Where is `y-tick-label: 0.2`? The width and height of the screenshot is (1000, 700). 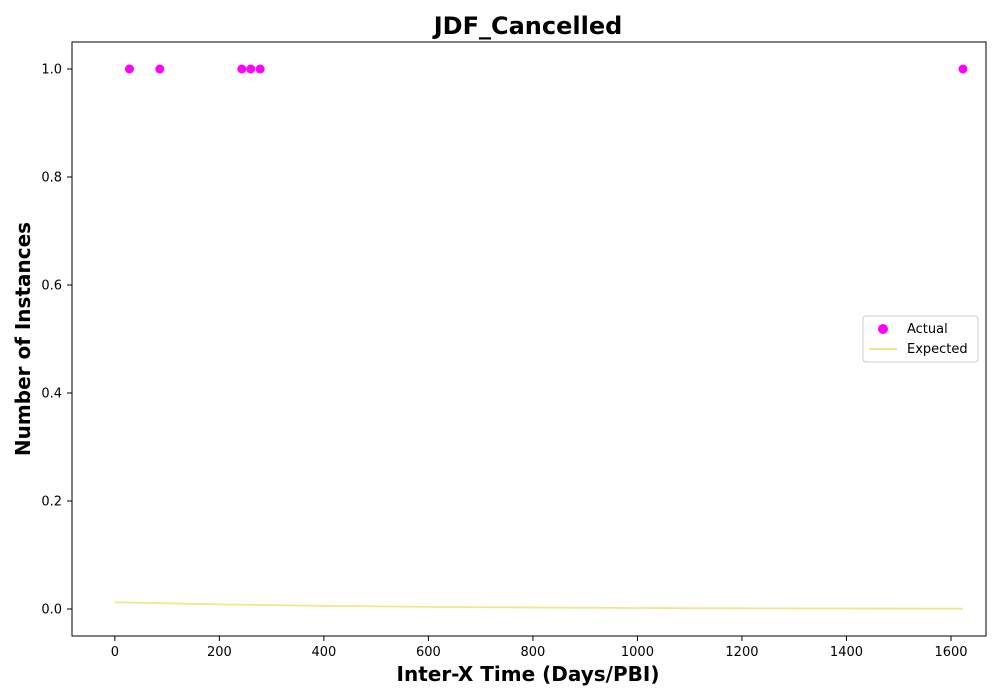
y-tick-label: 0.2 is located at coordinates (51, 502).